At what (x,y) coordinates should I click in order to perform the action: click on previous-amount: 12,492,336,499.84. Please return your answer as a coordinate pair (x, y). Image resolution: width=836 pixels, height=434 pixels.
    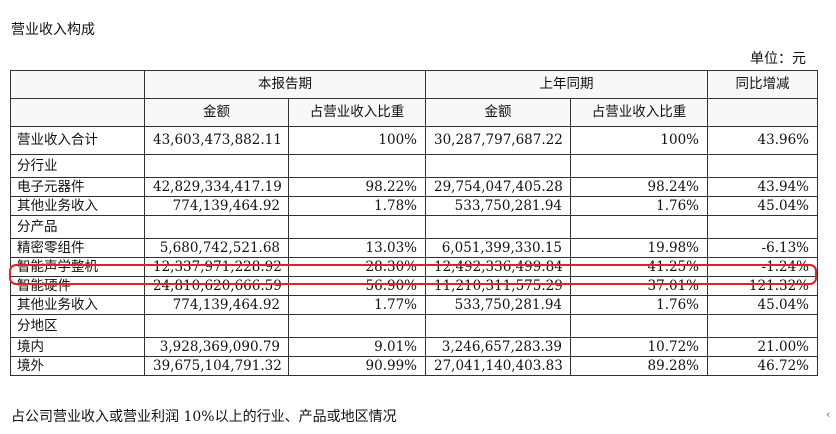
    Looking at the image, I should click on (498, 267).